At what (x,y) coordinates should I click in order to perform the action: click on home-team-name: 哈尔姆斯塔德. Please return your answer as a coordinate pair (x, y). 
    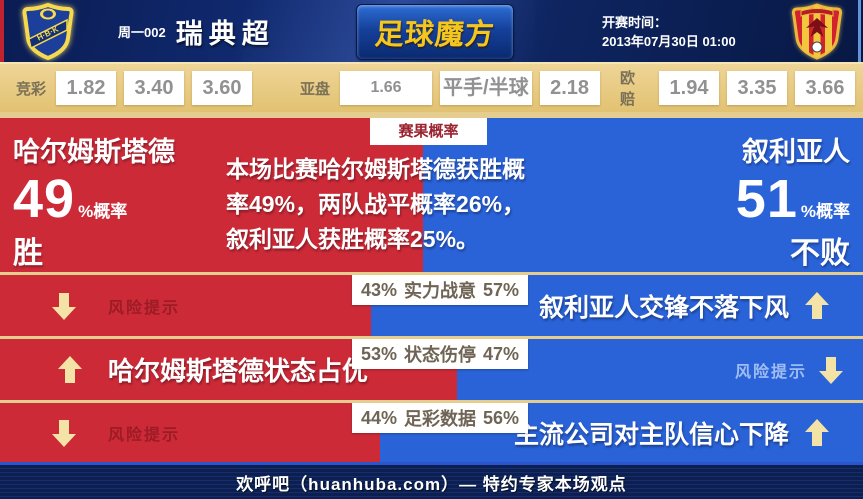
    Looking at the image, I should click on (94, 152).